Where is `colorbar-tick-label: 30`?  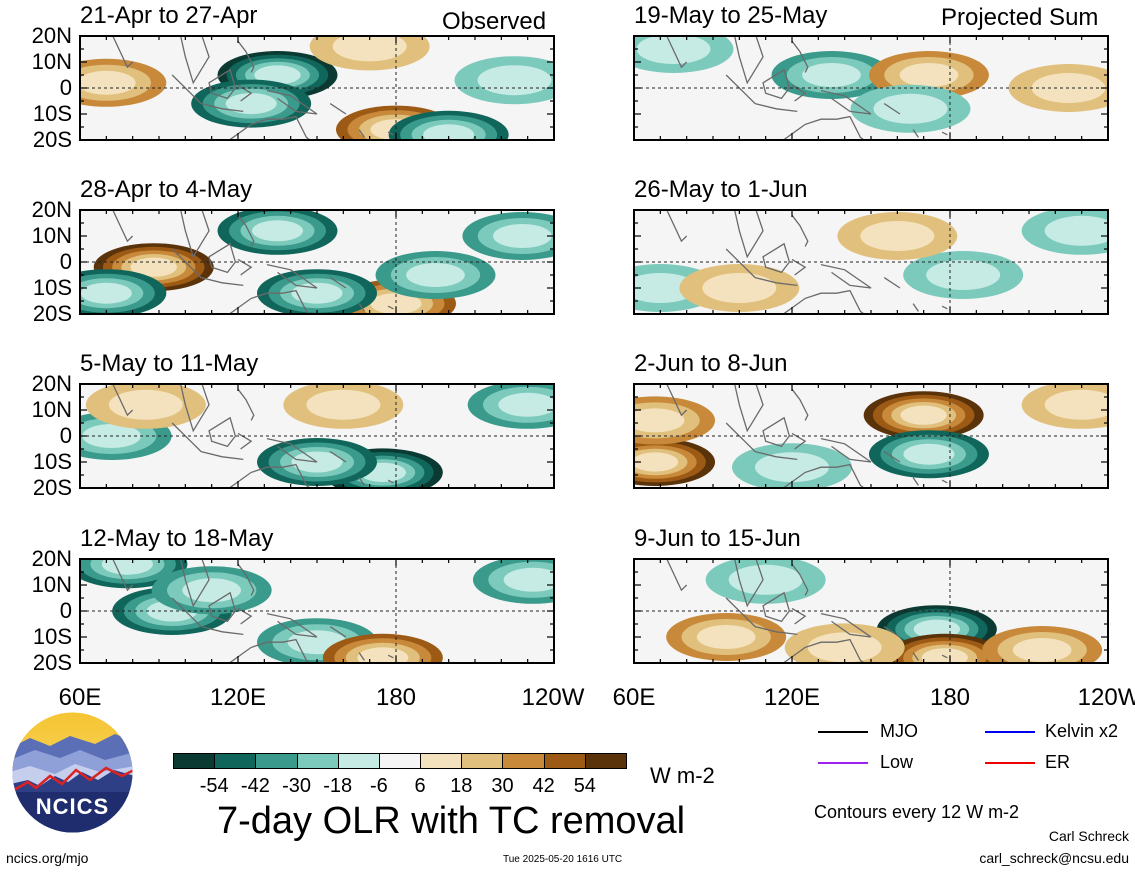 colorbar-tick-label: 30 is located at coordinates (502, 786).